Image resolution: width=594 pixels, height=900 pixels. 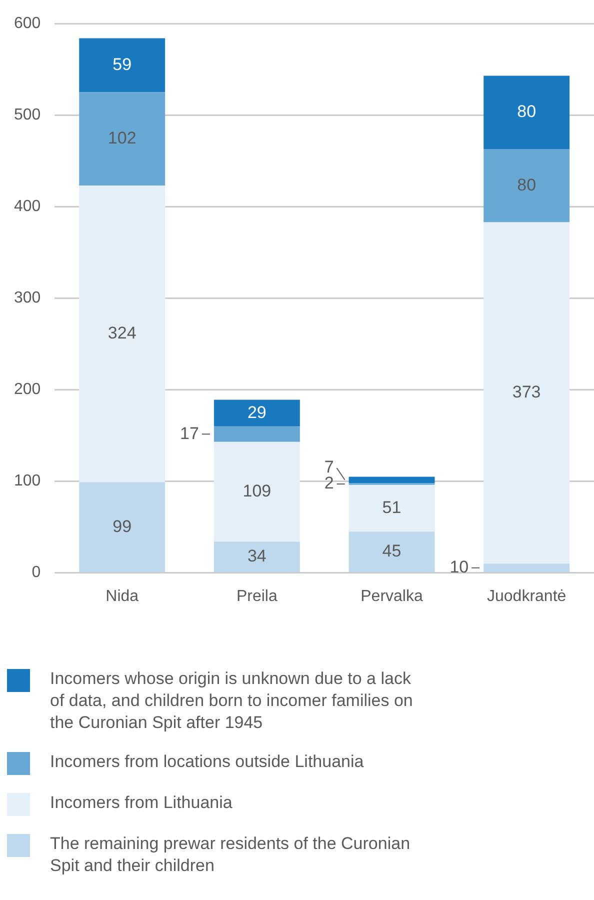 I want to click on y-tick-label: 100, so click(x=27, y=481).